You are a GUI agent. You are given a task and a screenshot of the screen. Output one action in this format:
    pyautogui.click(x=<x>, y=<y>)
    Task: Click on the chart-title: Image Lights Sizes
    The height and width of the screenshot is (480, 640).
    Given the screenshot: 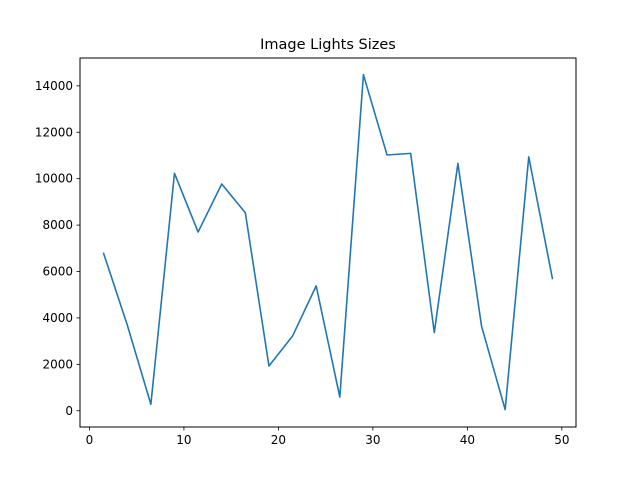 What is the action you would take?
    pyautogui.click(x=328, y=45)
    